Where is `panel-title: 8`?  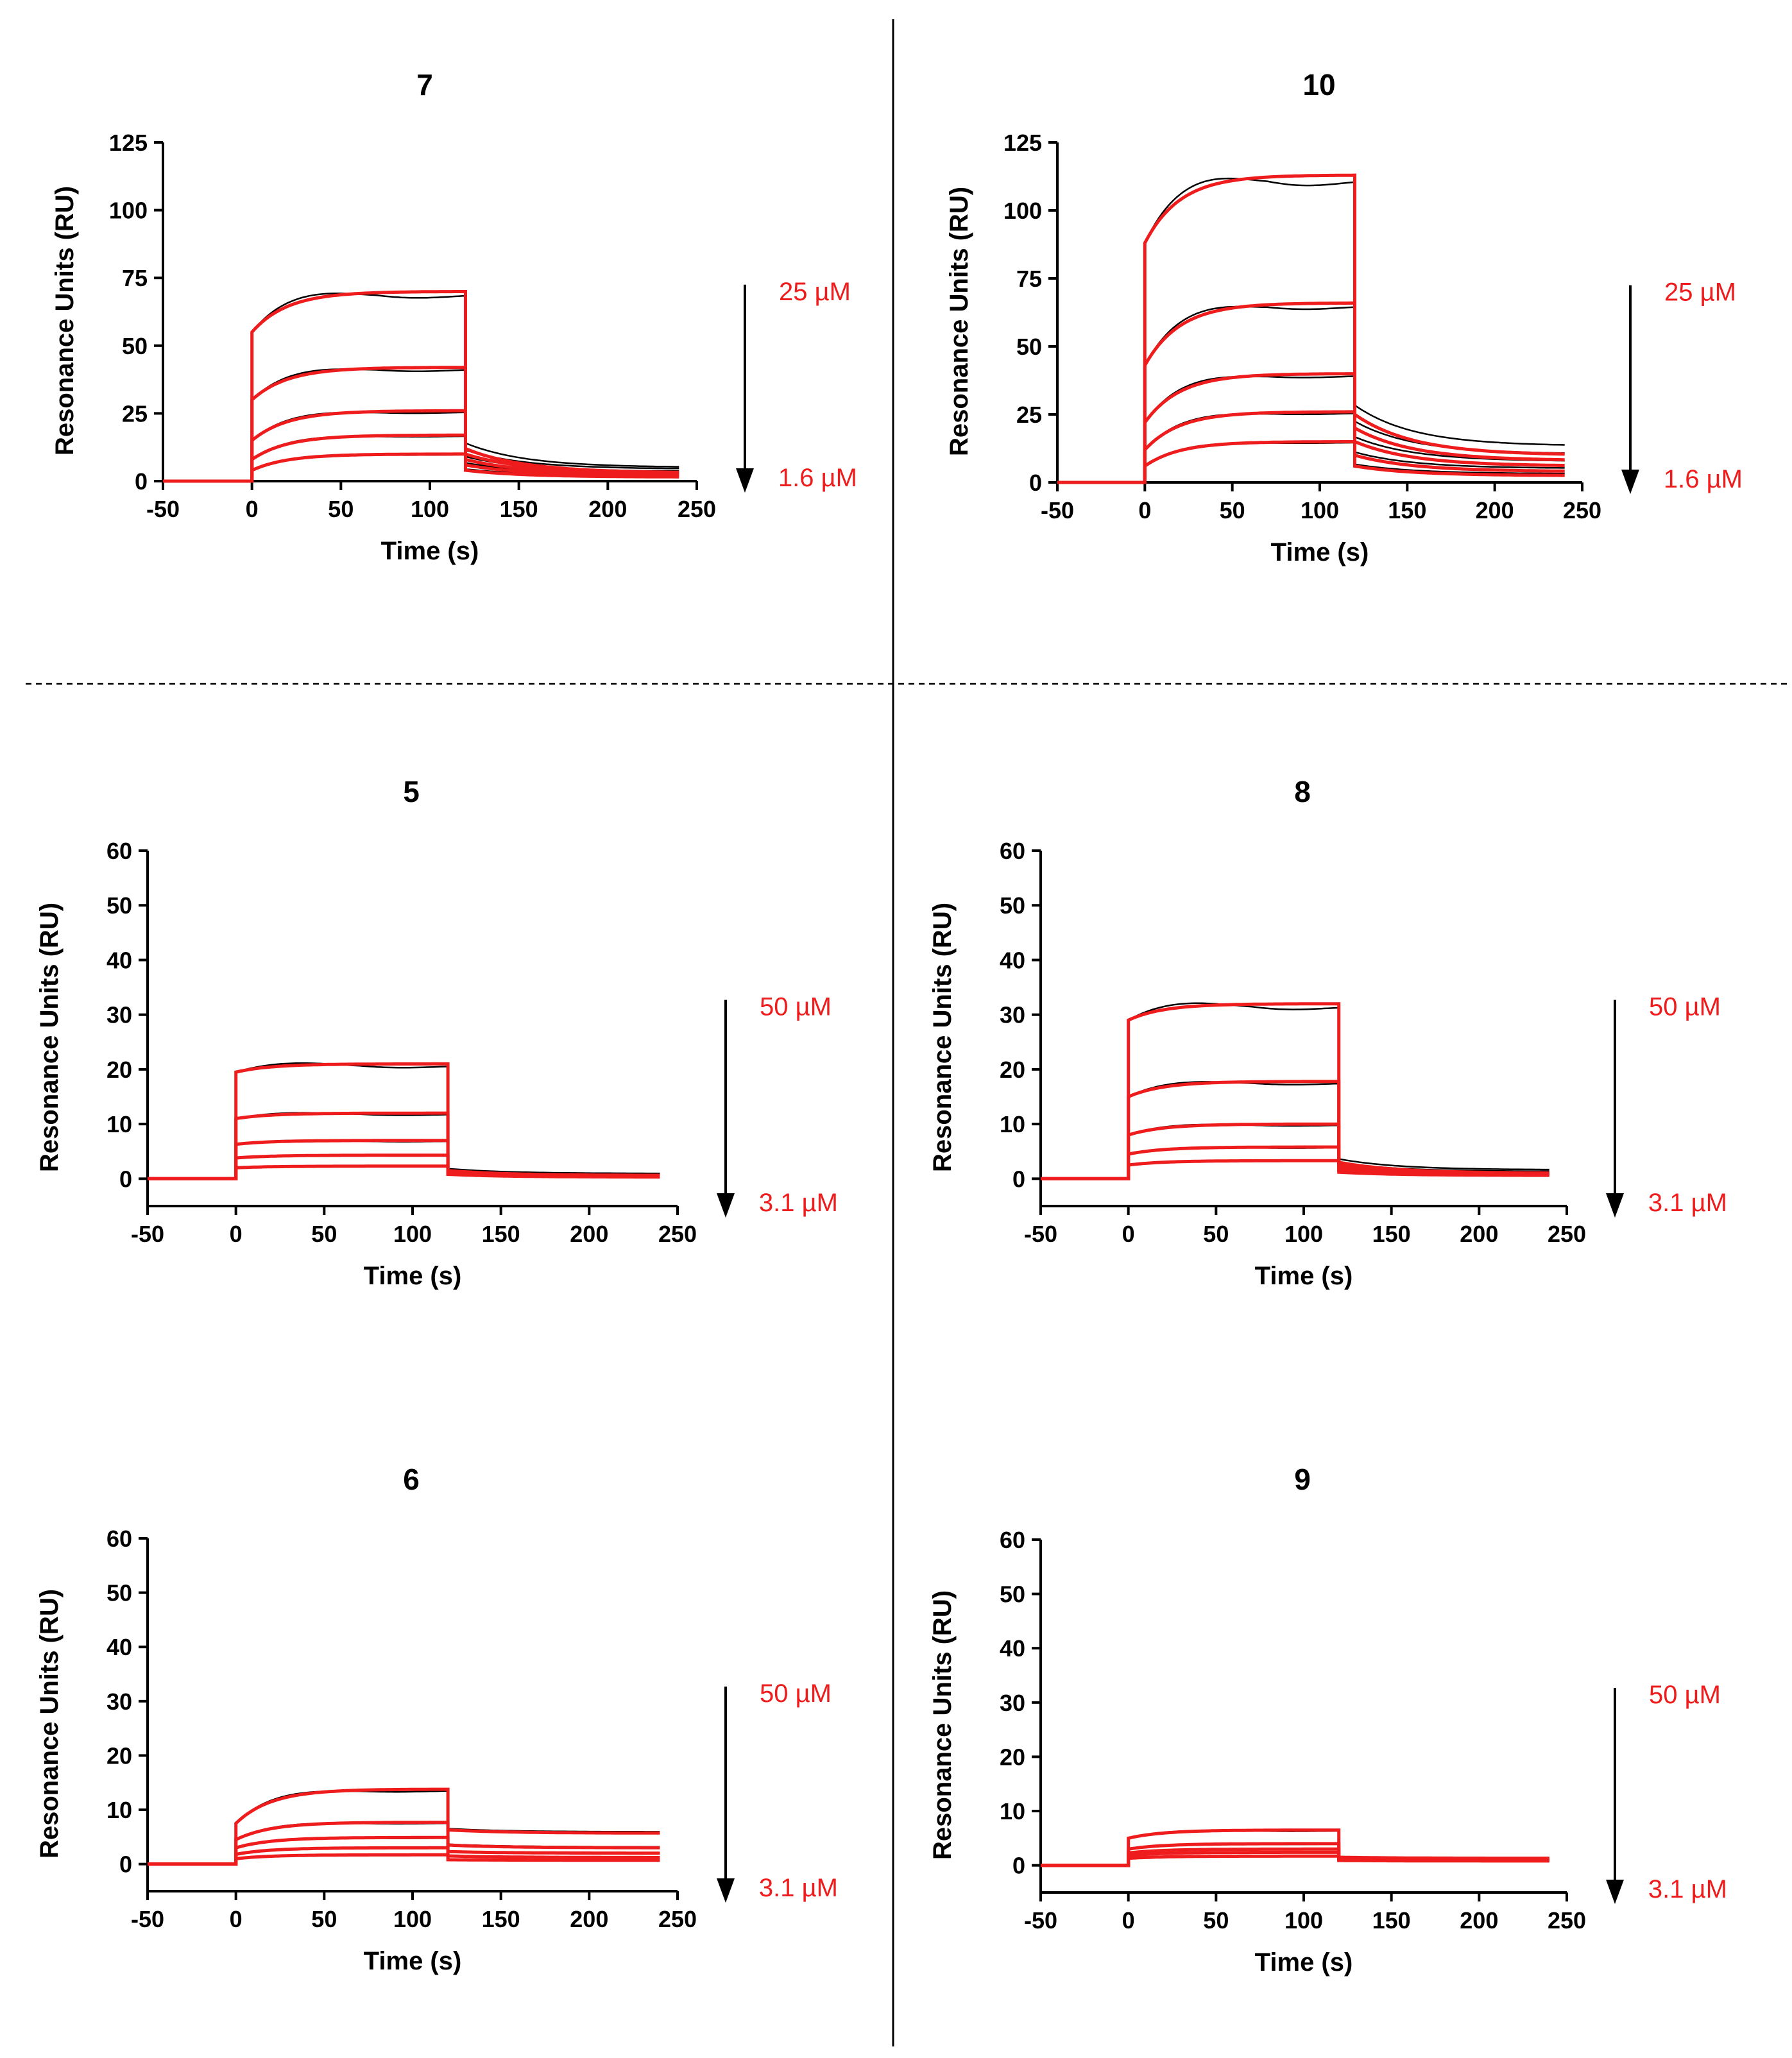 panel-title: 8 is located at coordinates (1302, 791).